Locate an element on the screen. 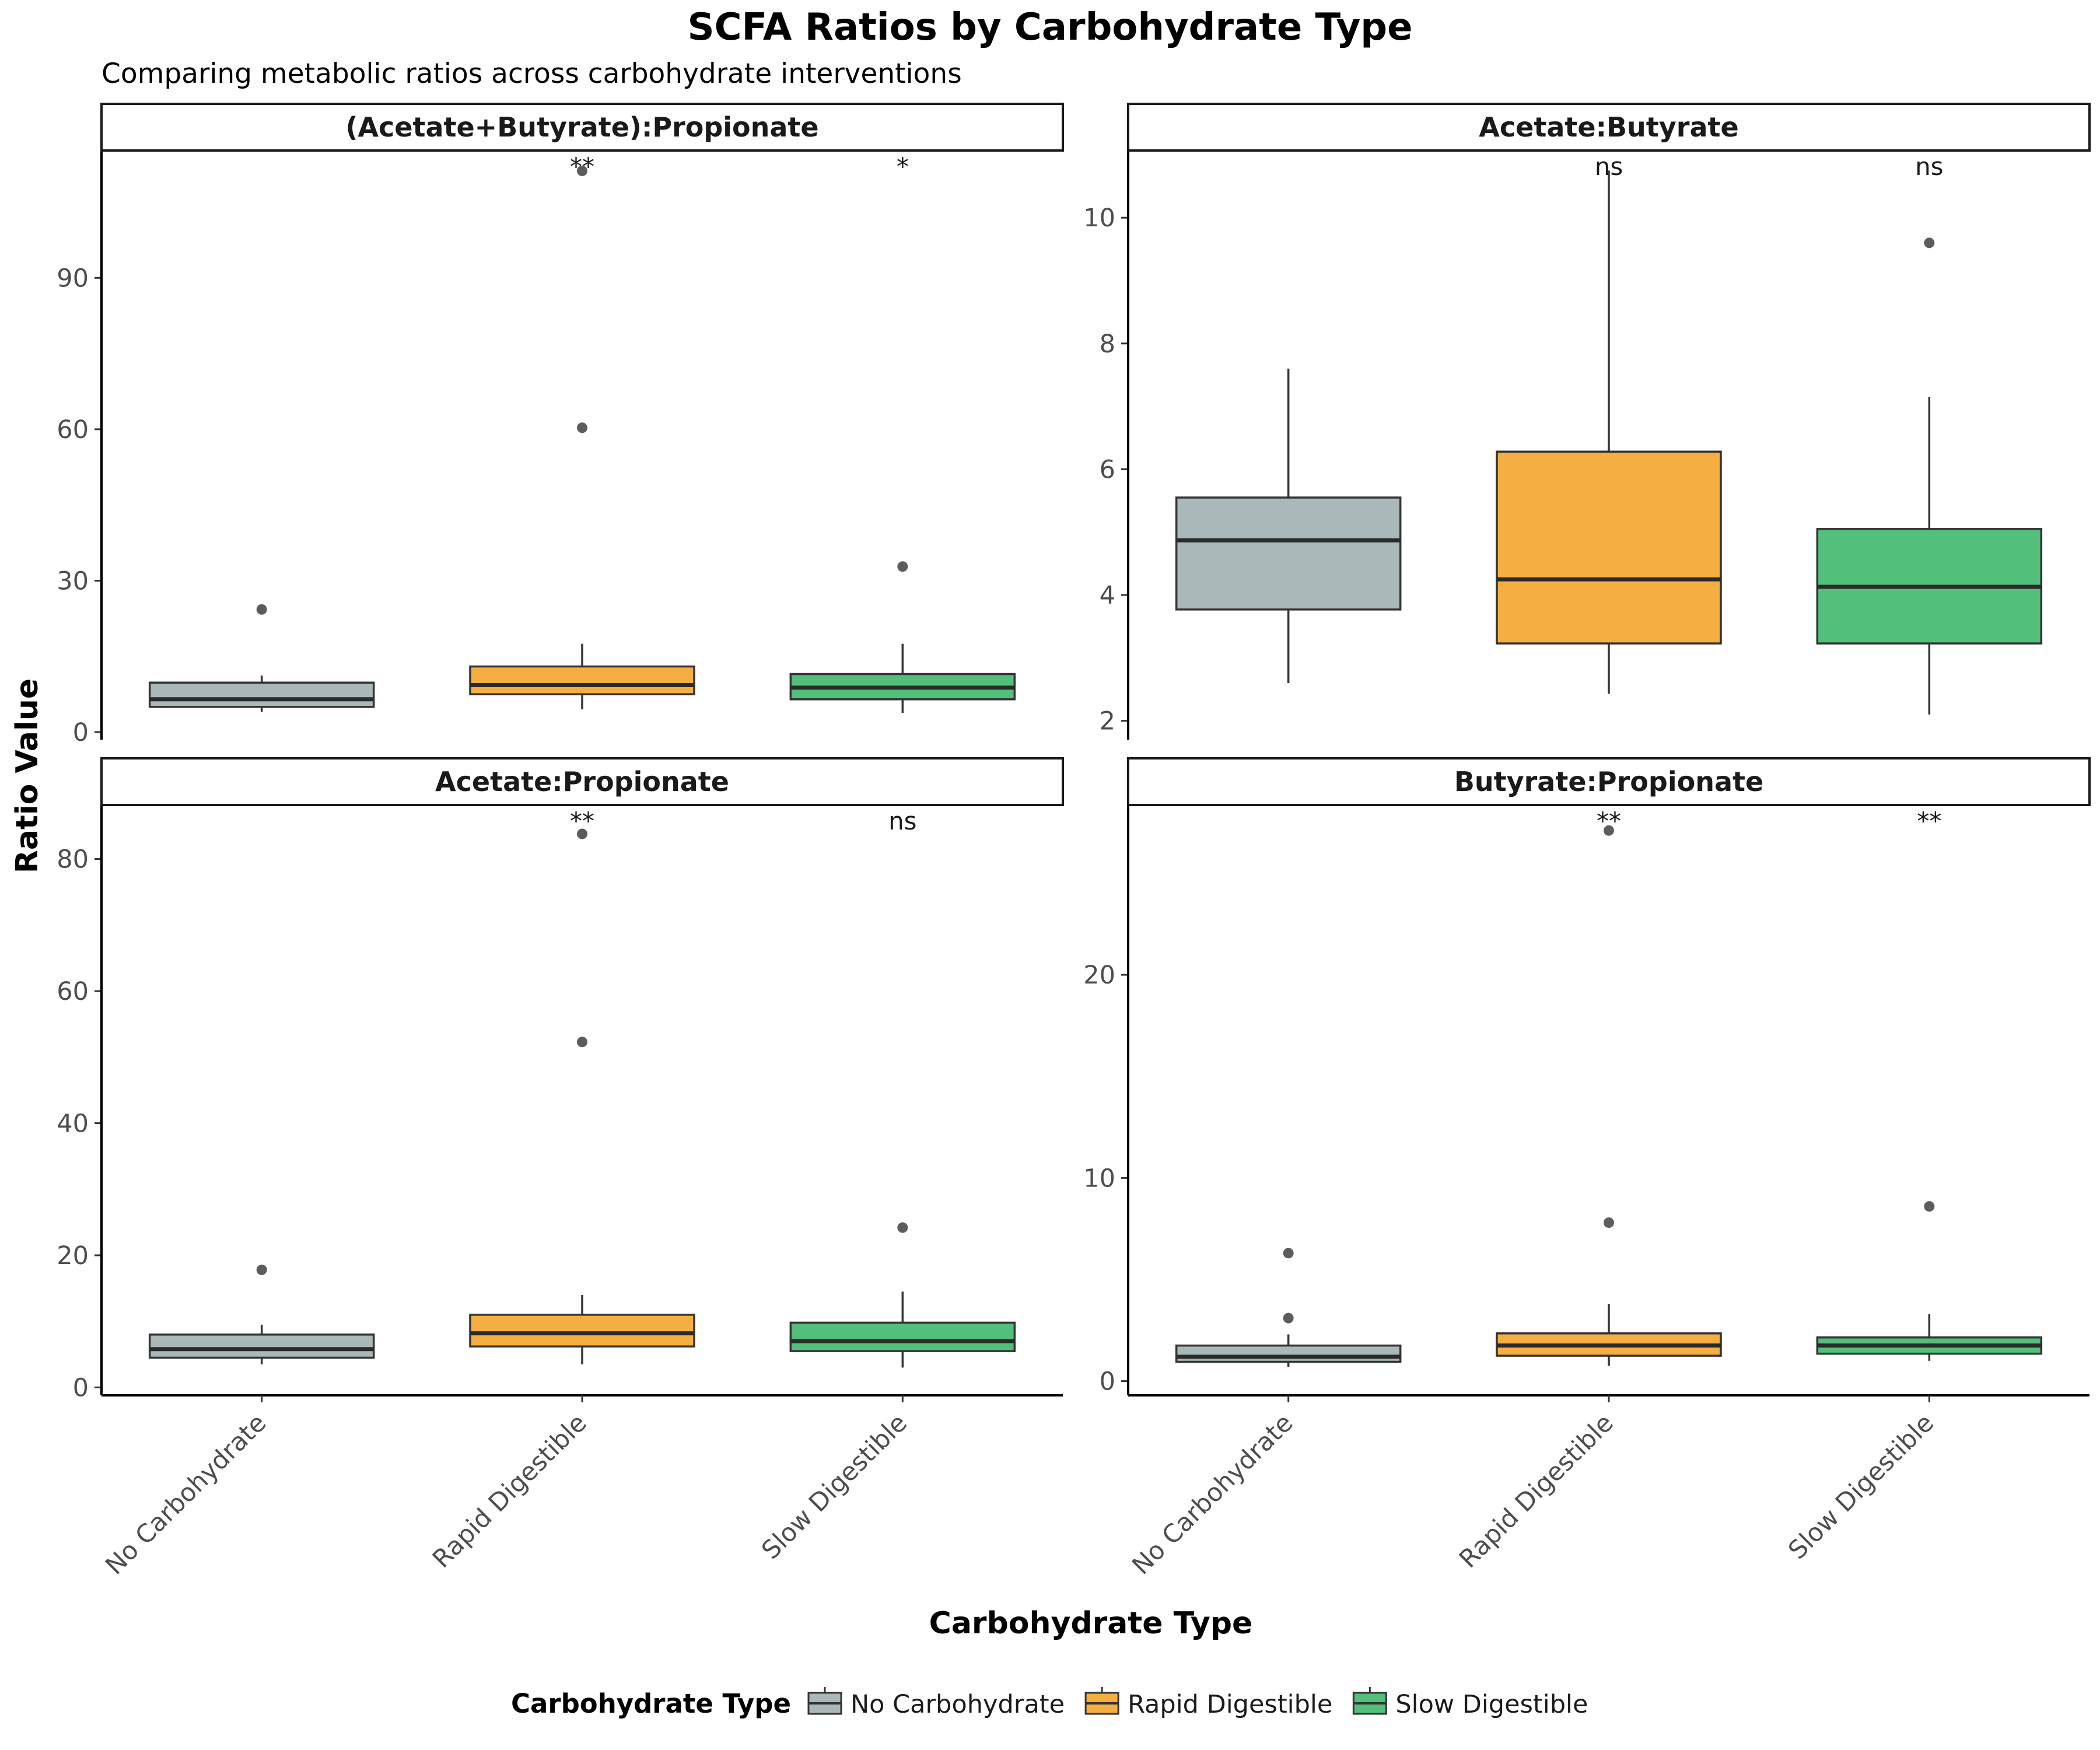 This screenshot has width=2100, height=1750. chart-title: SCFA Ratios by Carbohydrate Type is located at coordinates (1049, 27).